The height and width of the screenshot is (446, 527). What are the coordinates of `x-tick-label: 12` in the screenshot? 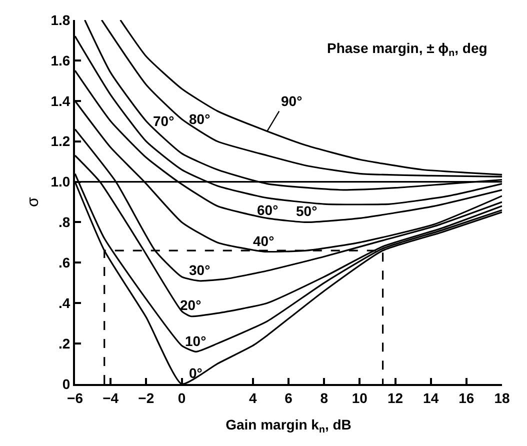 It's located at (395, 398).